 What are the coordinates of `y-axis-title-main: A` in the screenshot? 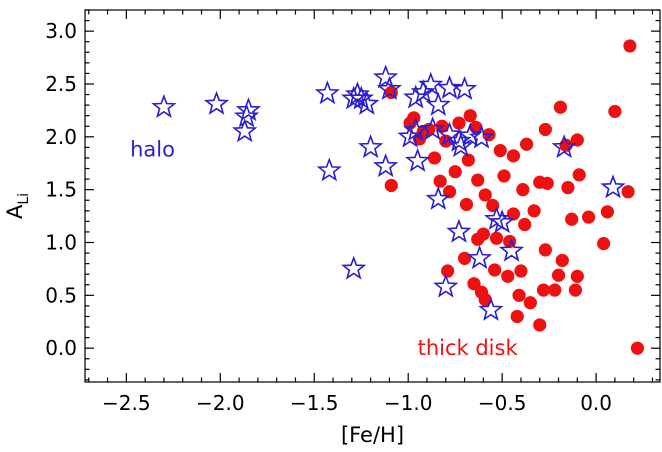 It's located at (15, 211).